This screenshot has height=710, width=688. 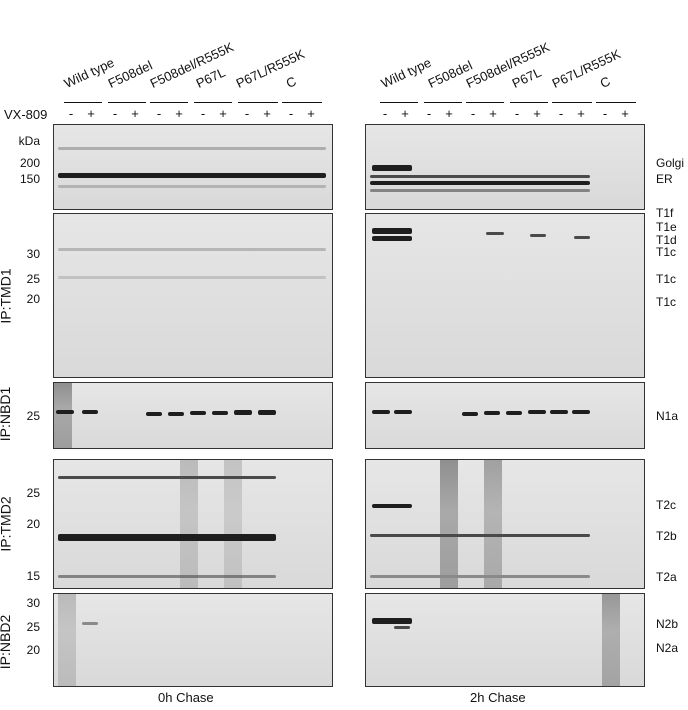 What do you see at coordinates (505, 415) in the screenshot?
I see `right-panel-nbd1` at bounding box center [505, 415].